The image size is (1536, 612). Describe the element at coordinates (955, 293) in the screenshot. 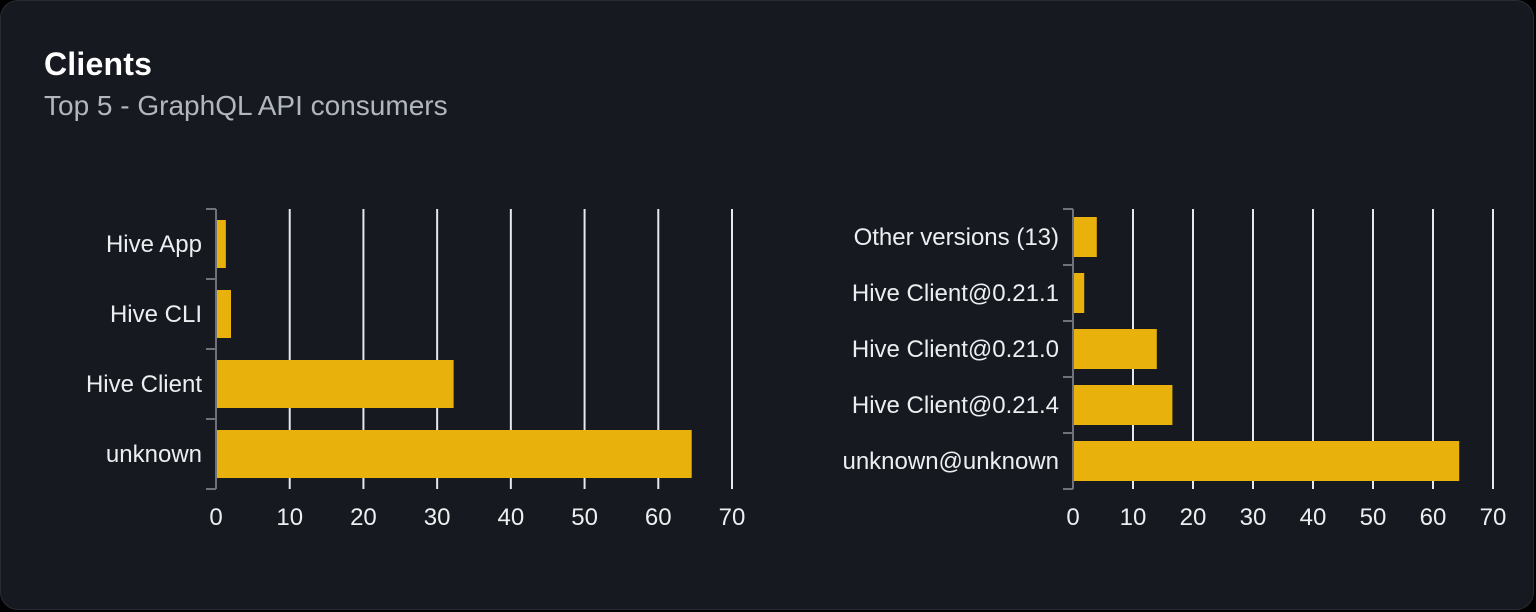

I see `category-label: Hive Client@0.21.1` at that location.